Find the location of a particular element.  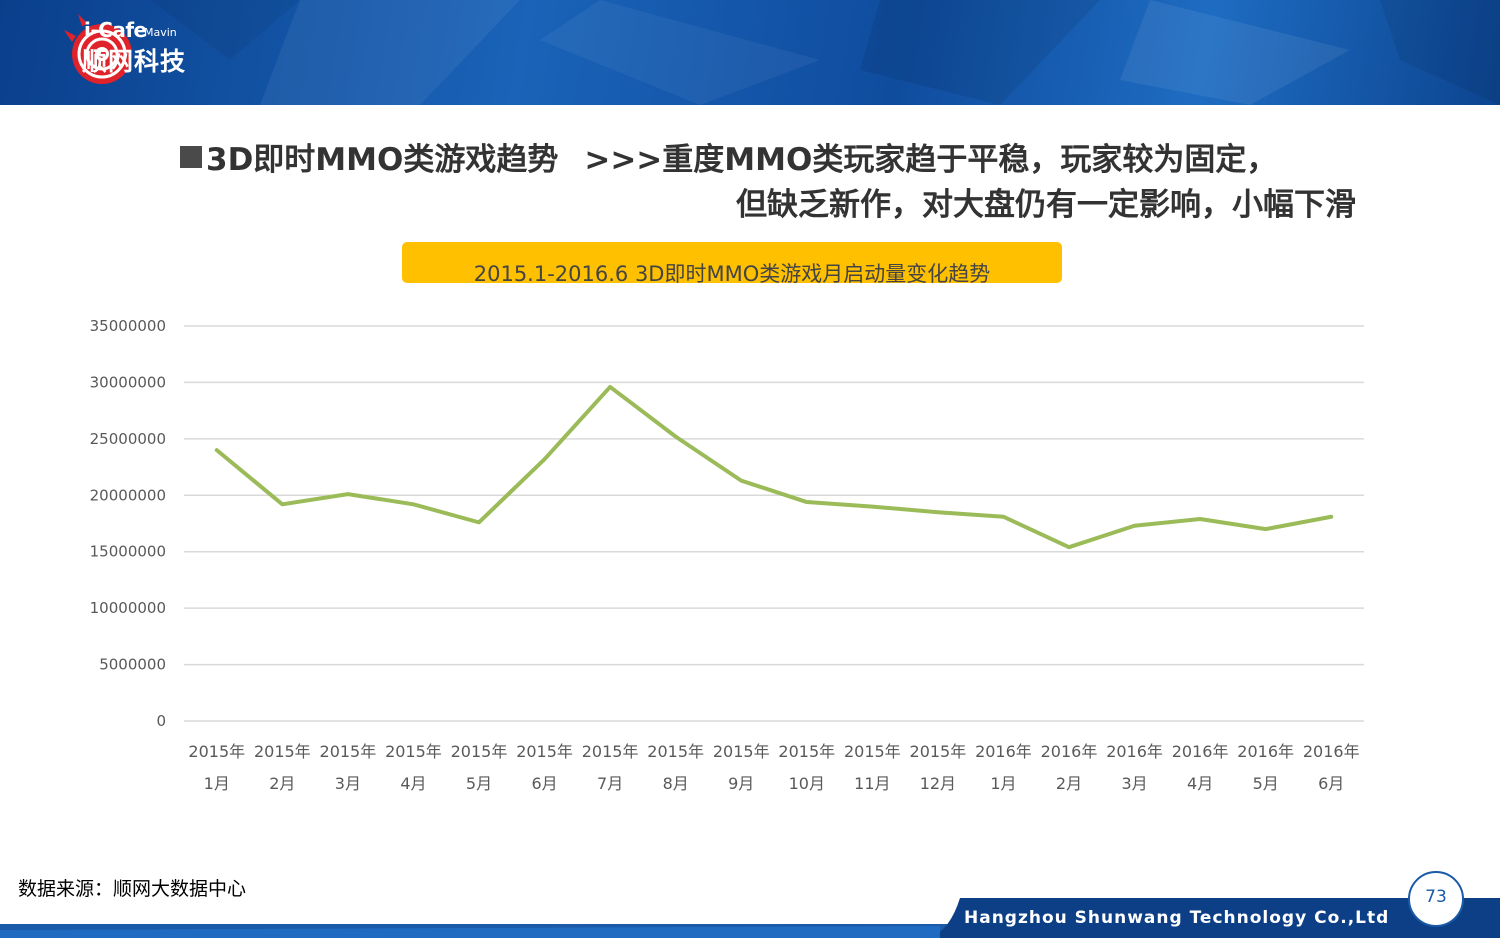

y-tick-label: 0 is located at coordinates (161, 721).